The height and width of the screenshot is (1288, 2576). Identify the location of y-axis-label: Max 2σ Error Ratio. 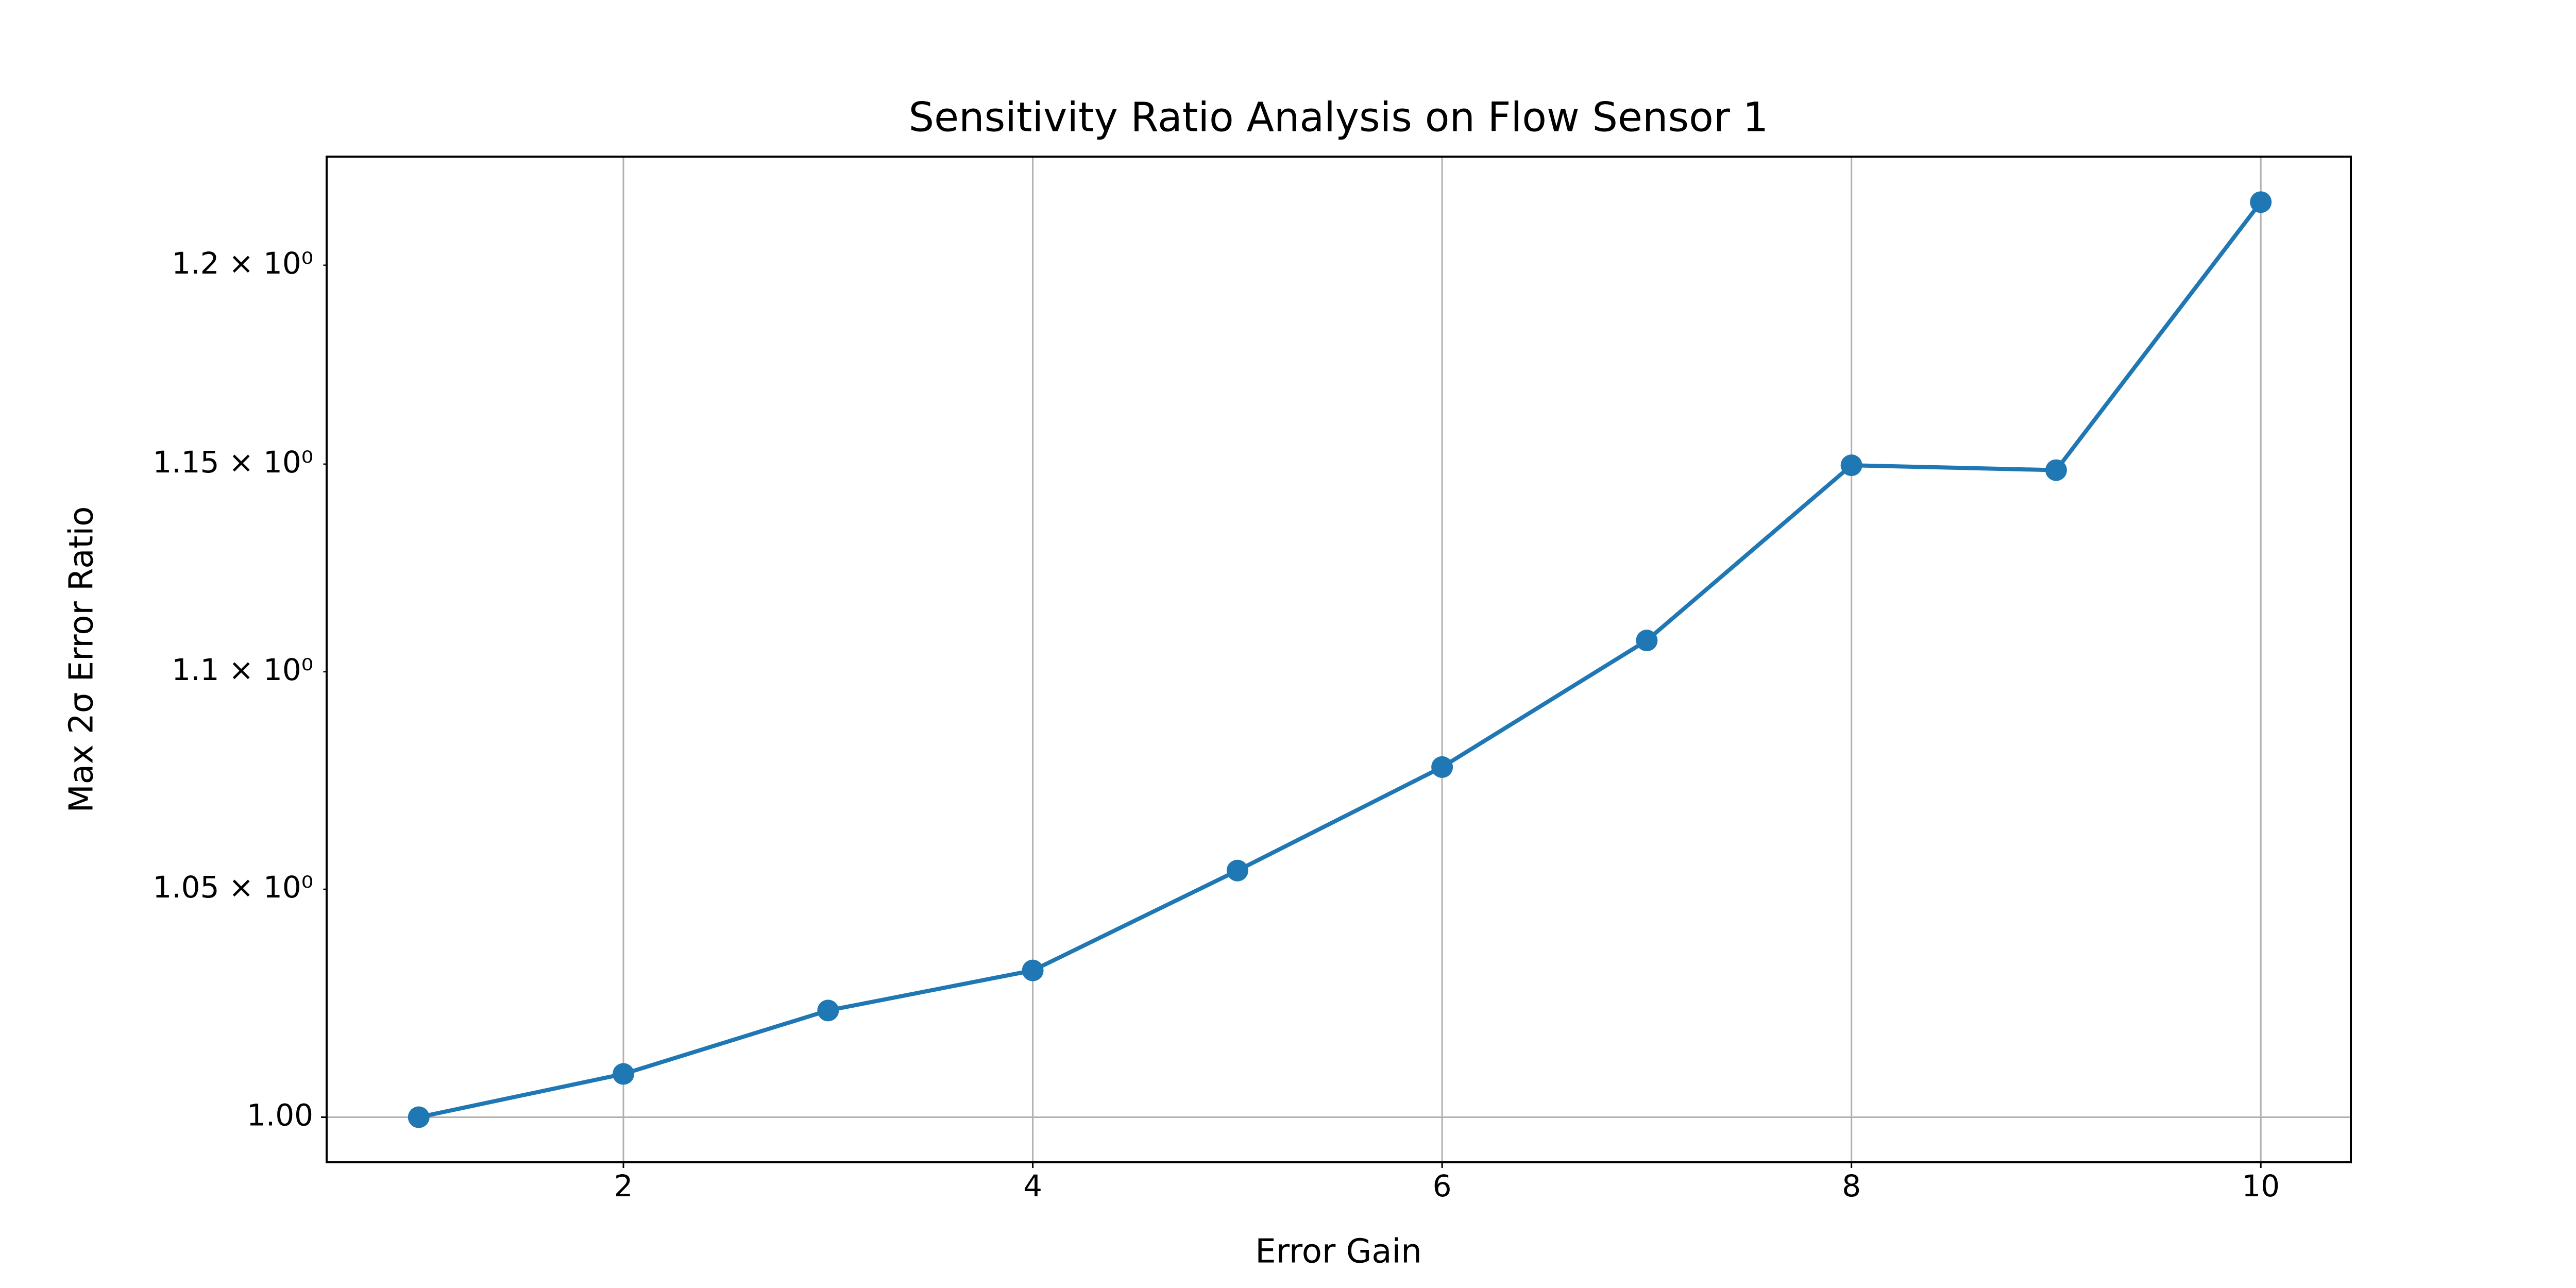
(82, 659).